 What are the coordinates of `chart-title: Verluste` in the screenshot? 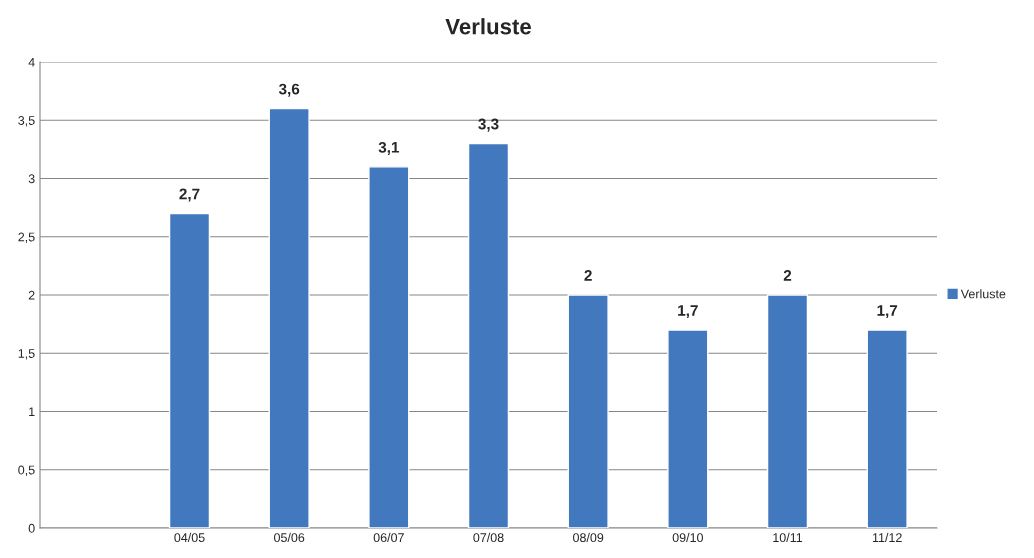 It's located at (488, 26).